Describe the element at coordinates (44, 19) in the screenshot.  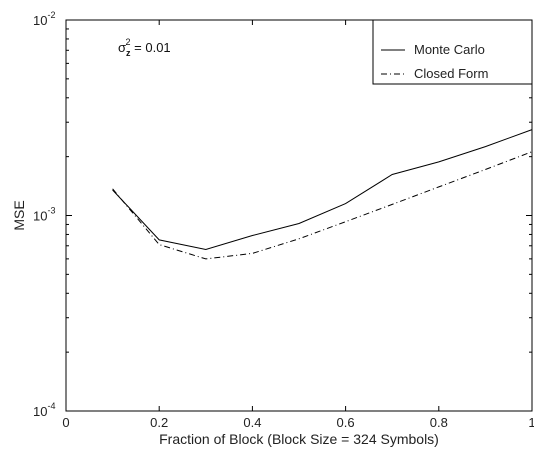
I see `y-tick-label: 10⁻²` at that location.